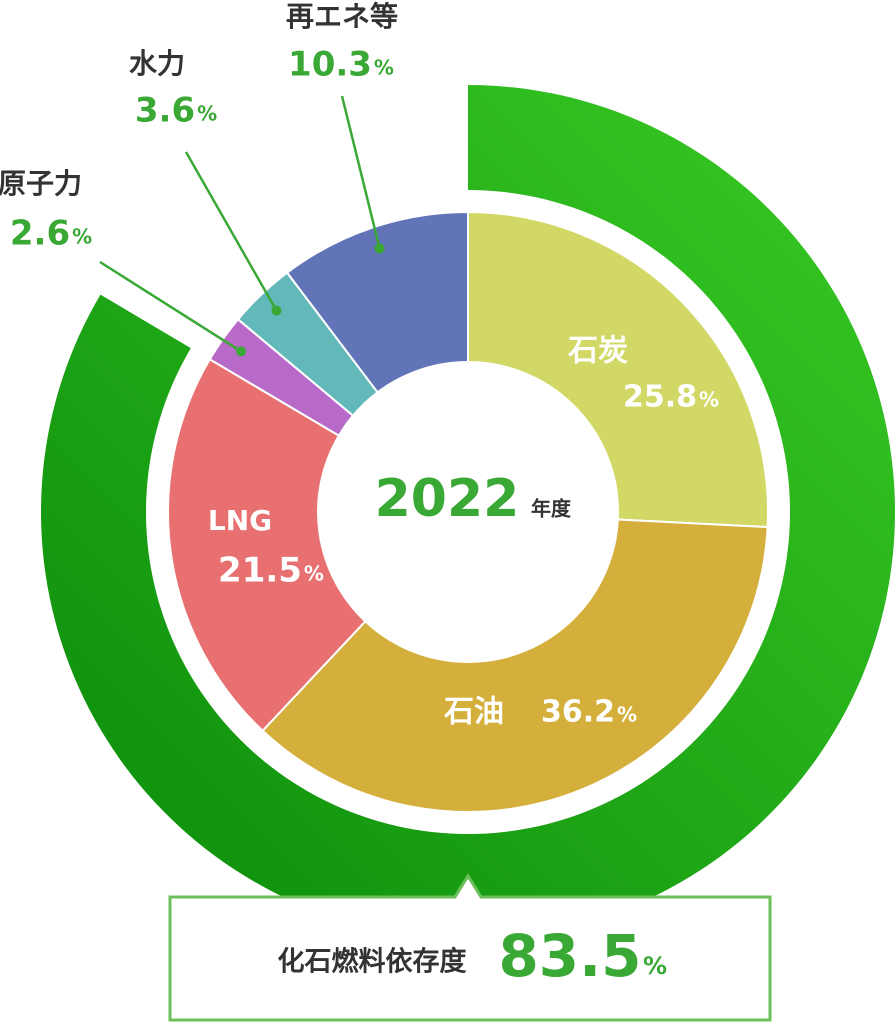 The height and width of the screenshot is (1024, 896). Describe the element at coordinates (165, 111) in the screenshot. I see `value-label: 3.6` at that location.